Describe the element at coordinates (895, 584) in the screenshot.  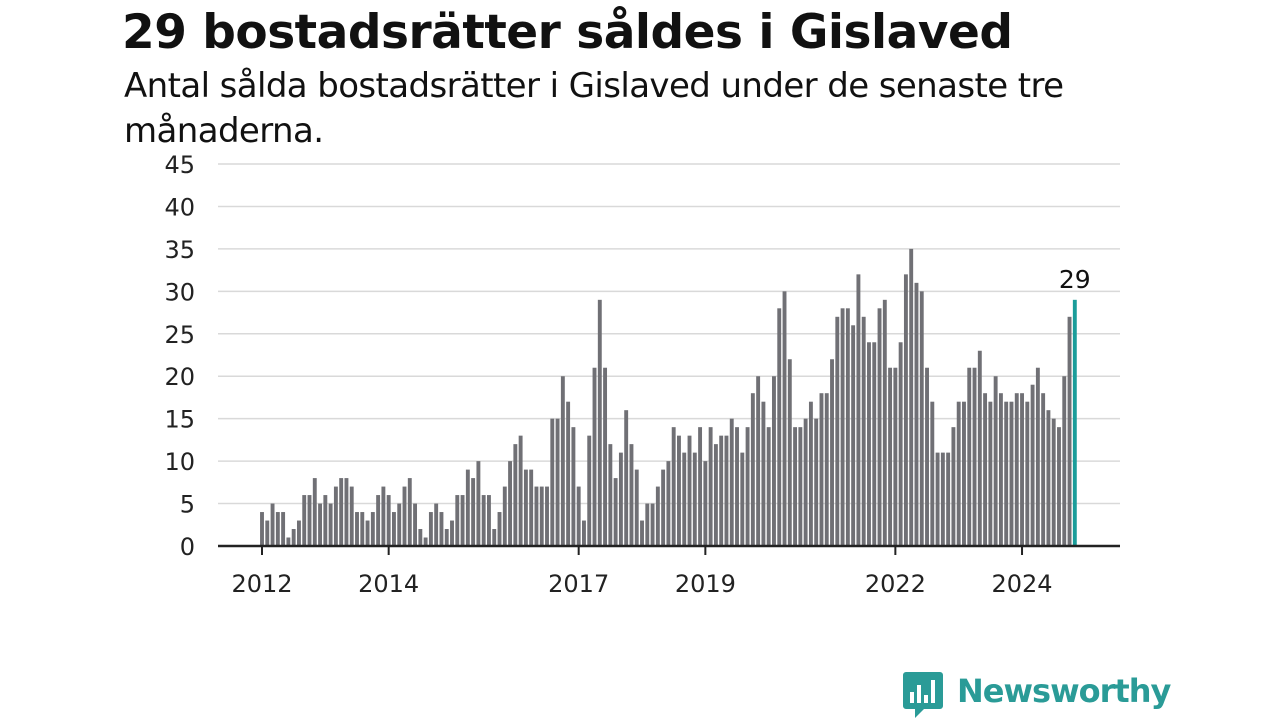
I see `x-tick-label: 2022` at that location.